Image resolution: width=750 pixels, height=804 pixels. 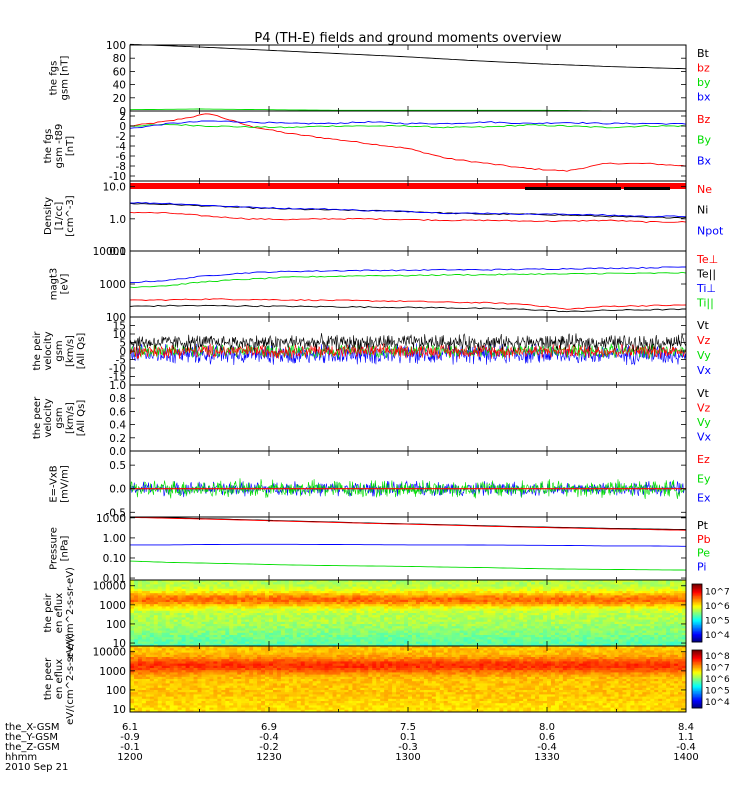 What do you see at coordinates (70, 679) in the screenshot?
I see `panel-9-ylabel-line: eV/(cm^2-s-sr-eV)` at bounding box center [70, 679].